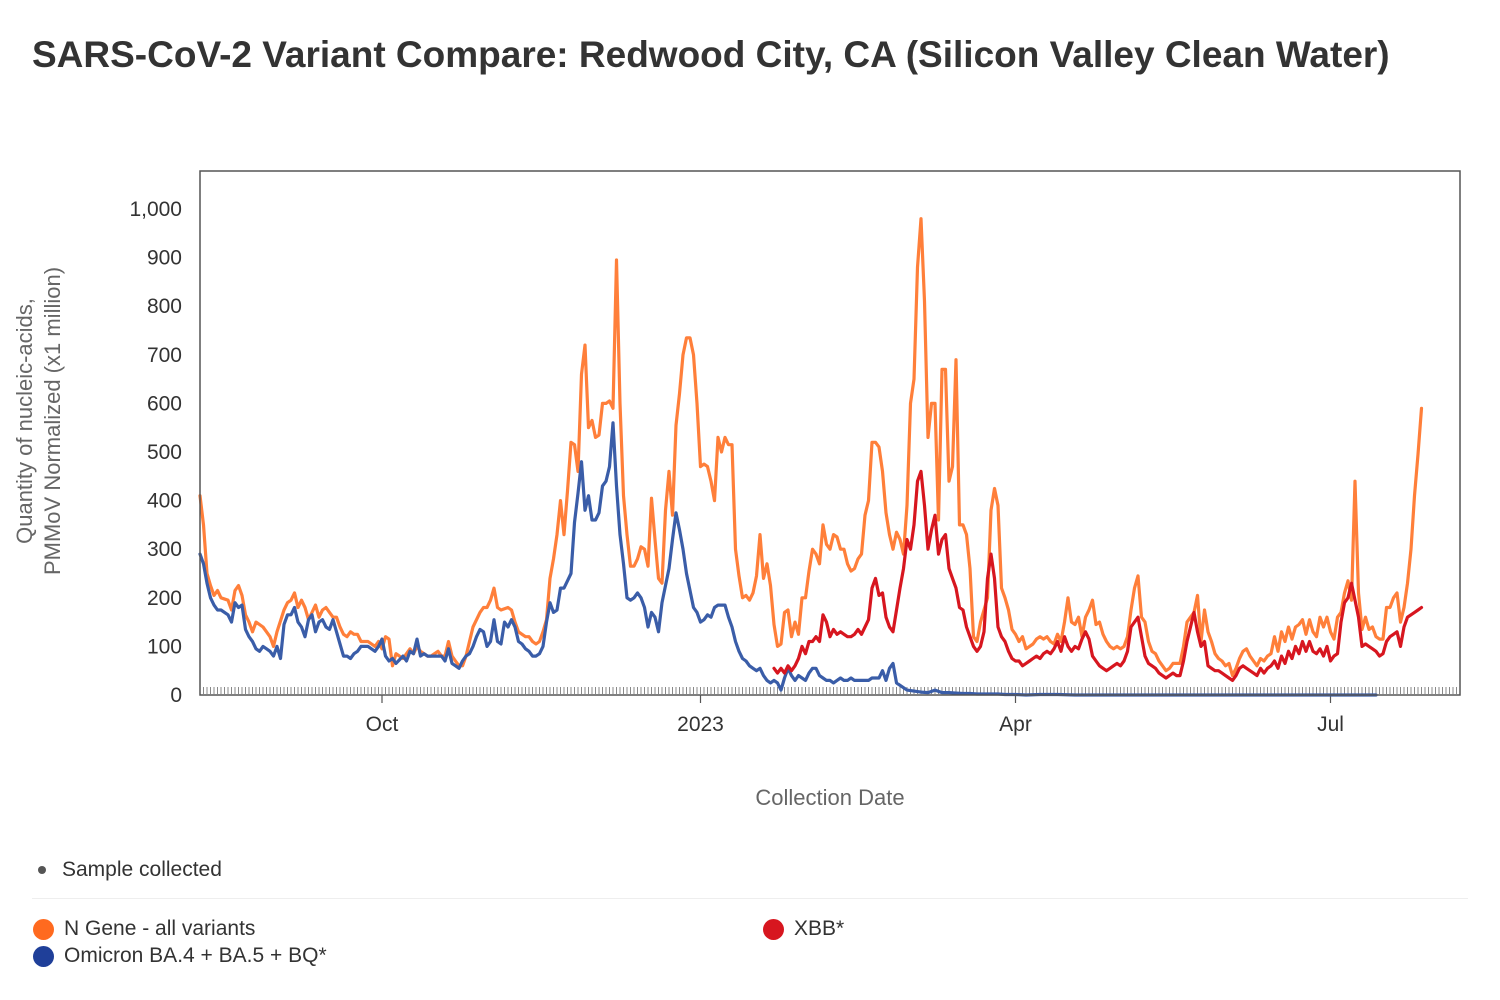 This screenshot has width=1500, height=1000. Describe the element at coordinates (155, 209) in the screenshot. I see `y-tick-label-1000: 1,000` at that location.